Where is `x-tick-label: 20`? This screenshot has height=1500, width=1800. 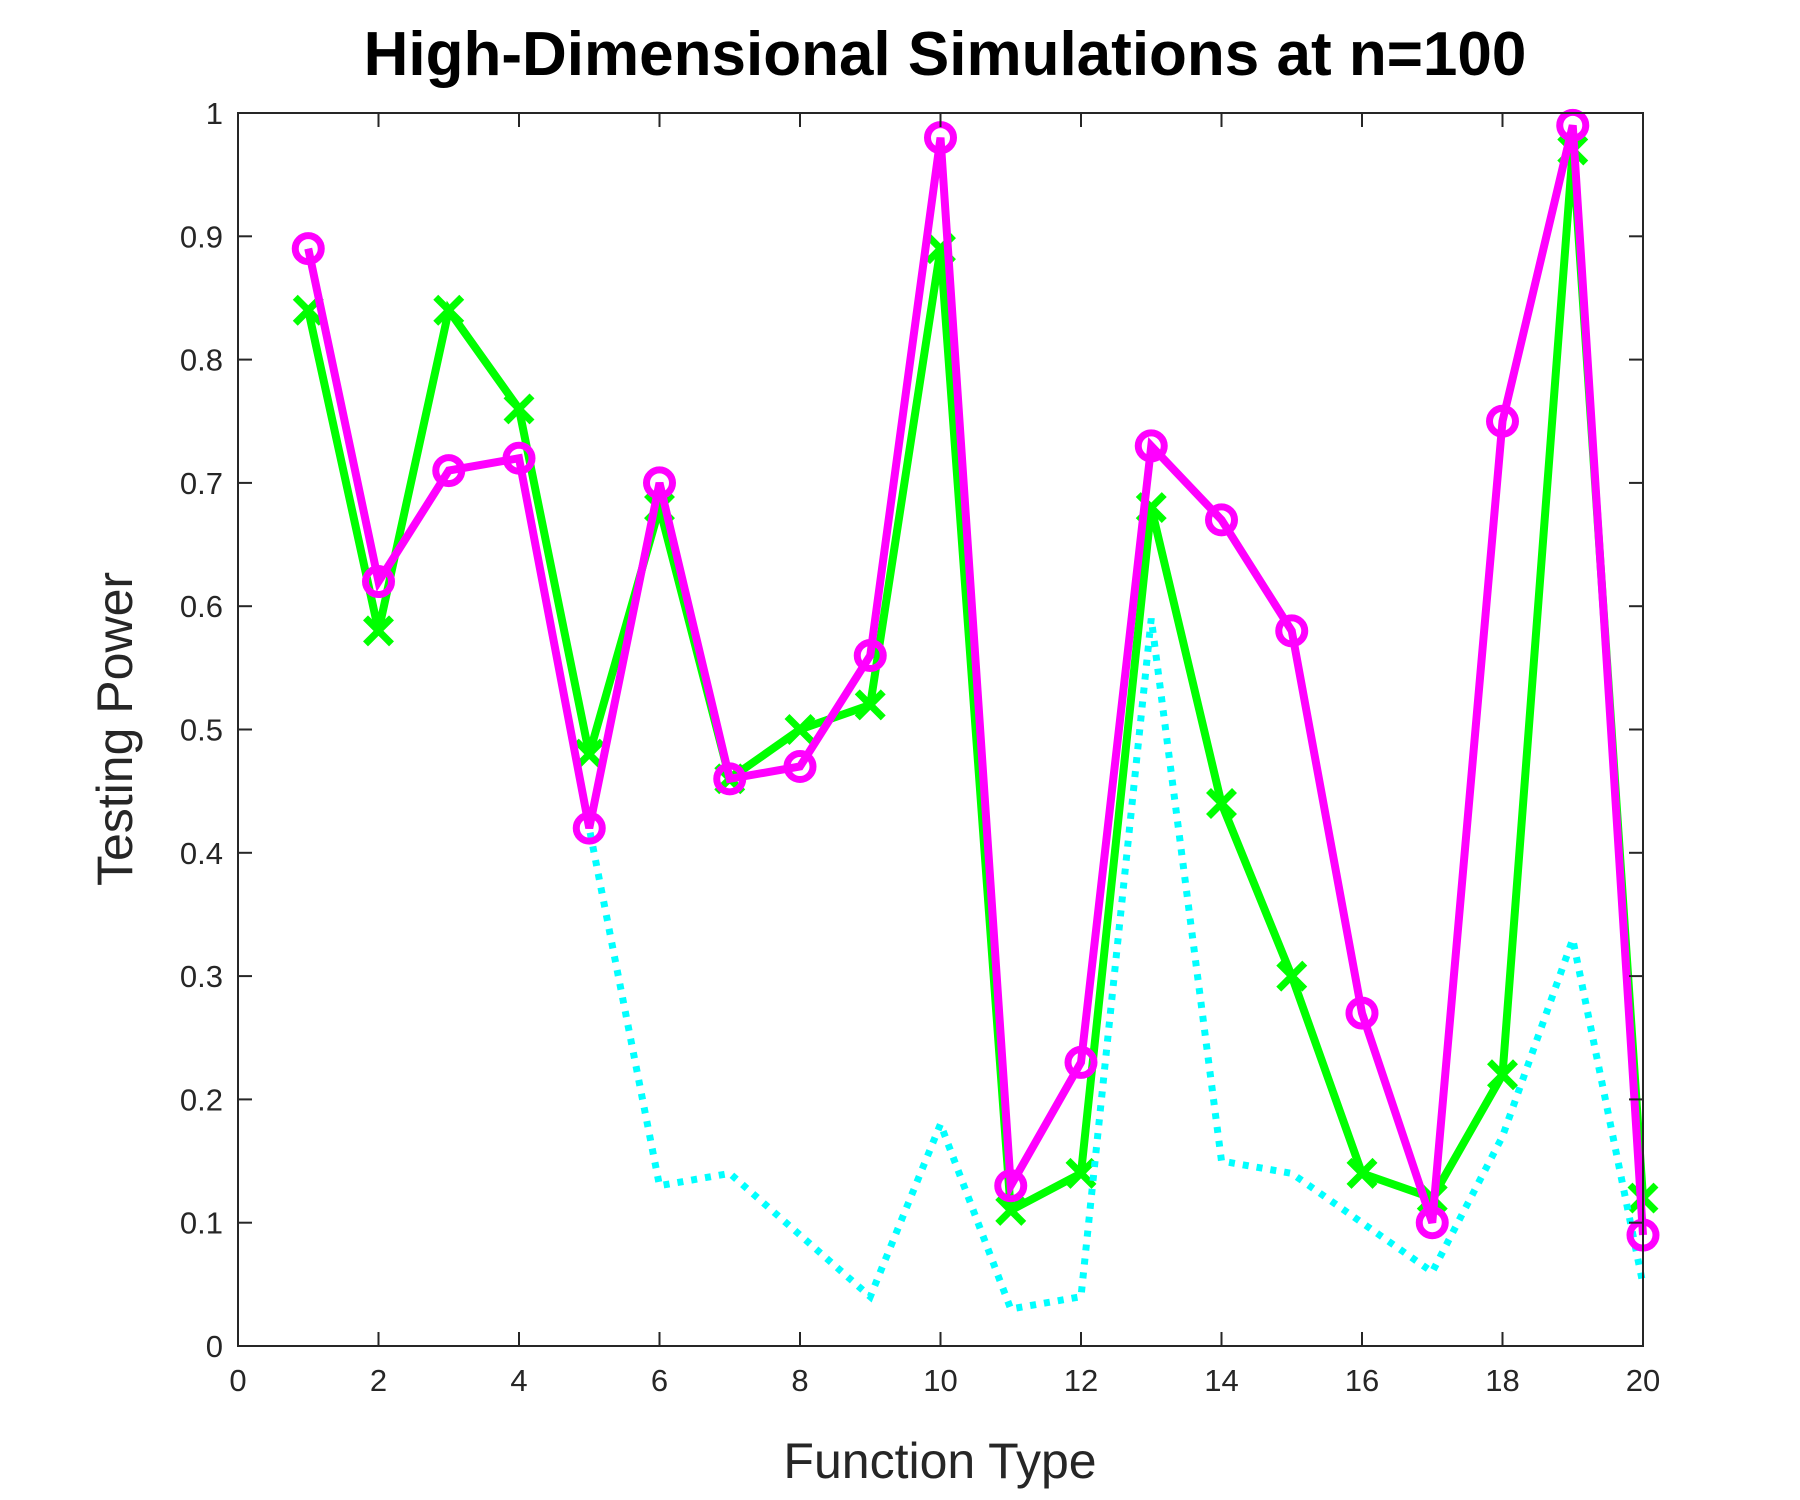 x-tick-label: 20 is located at coordinates (1643, 1380).